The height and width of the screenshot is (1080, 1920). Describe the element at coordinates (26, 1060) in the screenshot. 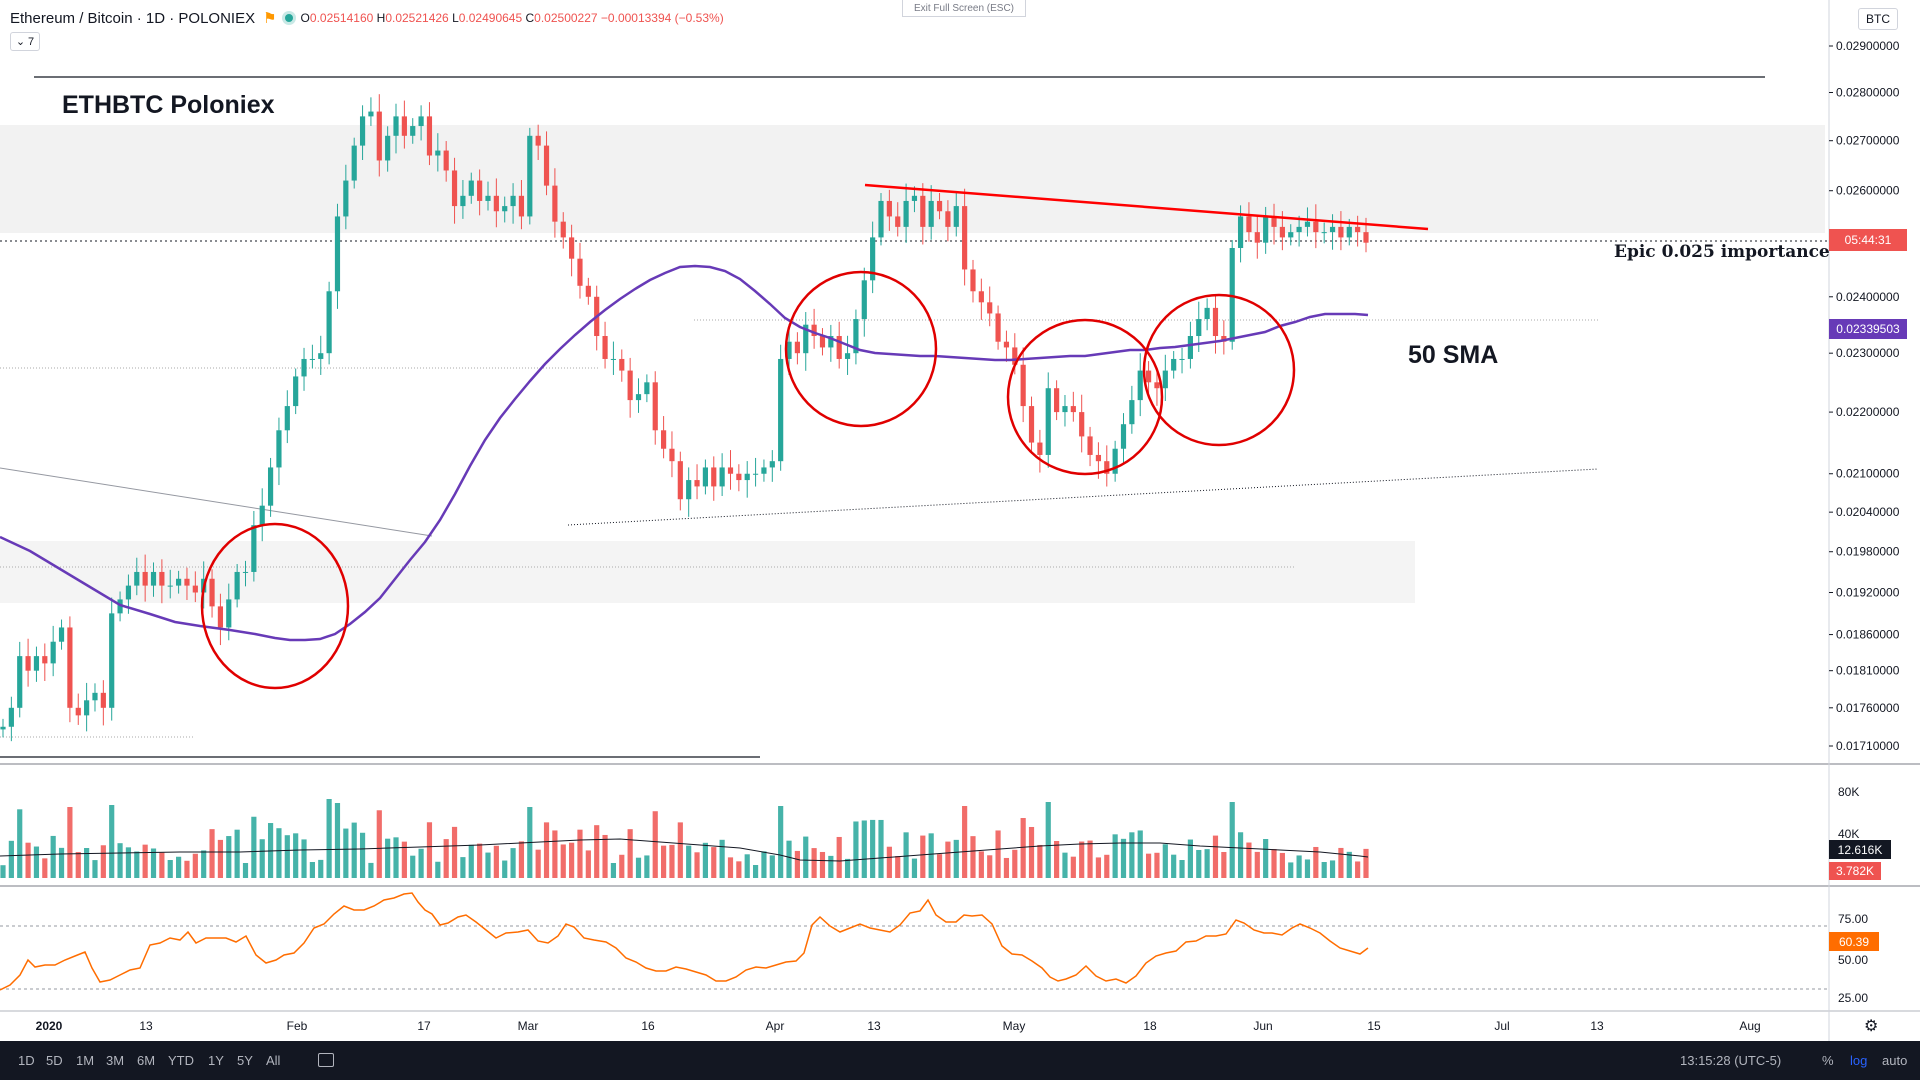

I see `range-1d: 1D` at that location.